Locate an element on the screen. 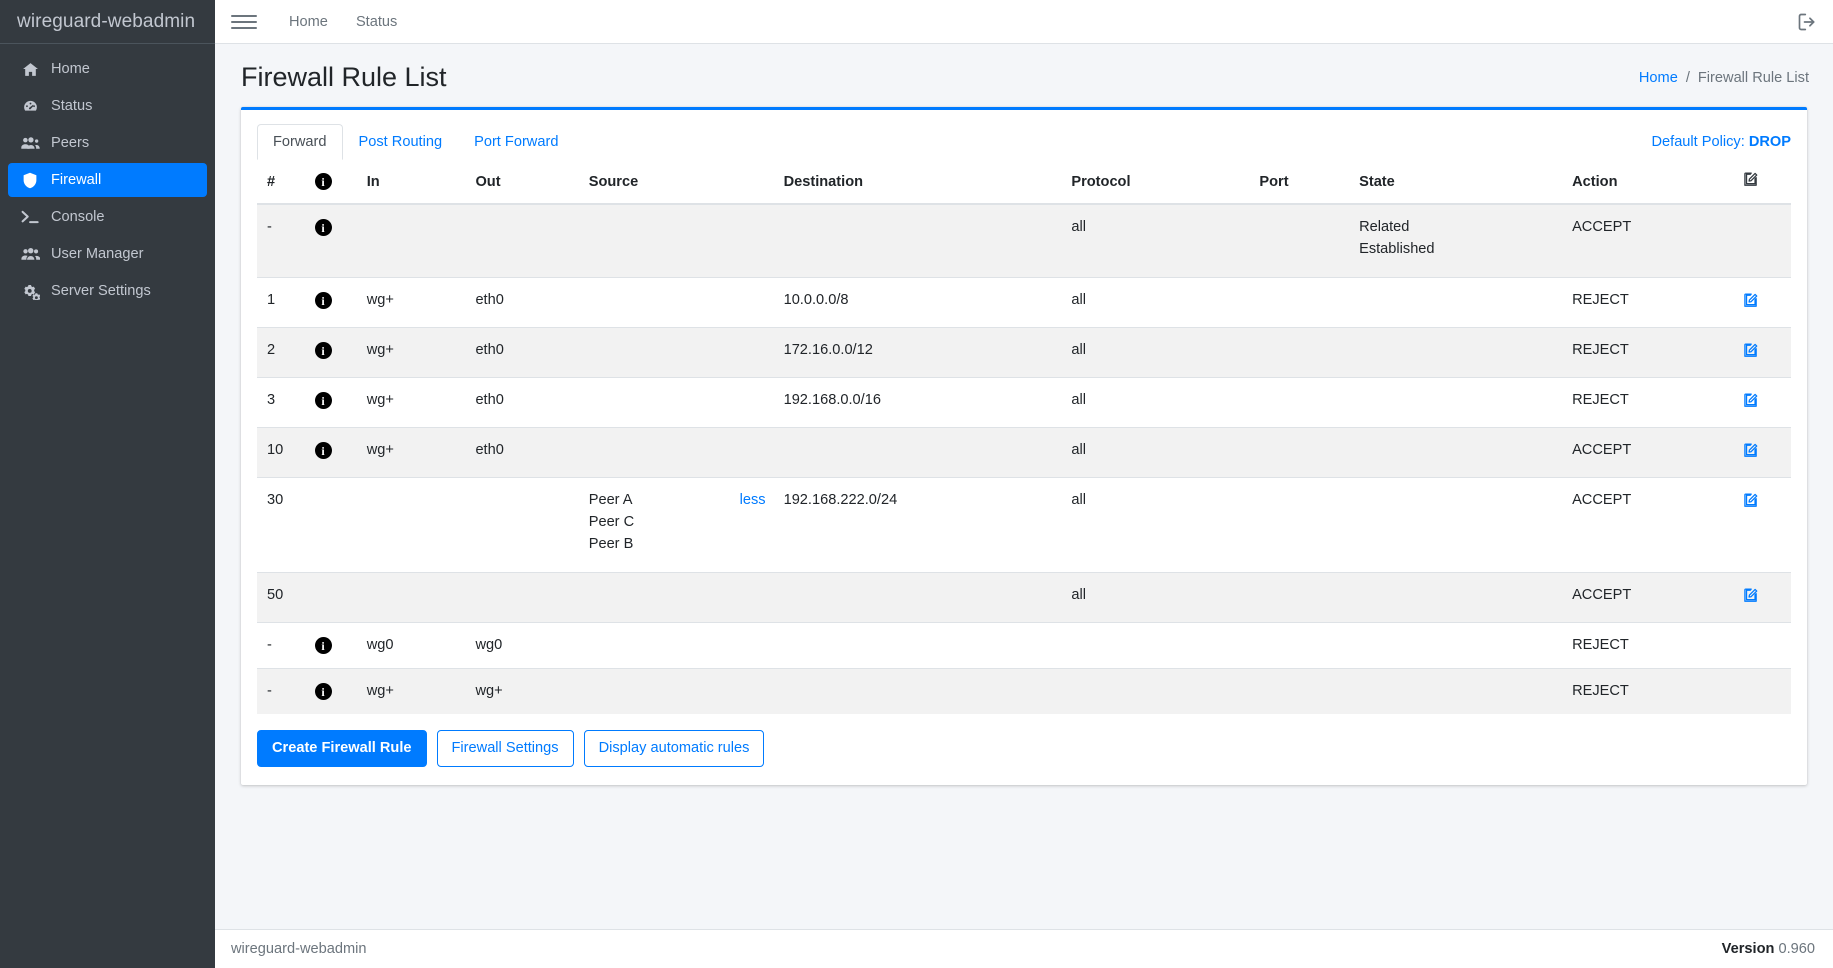 The width and height of the screenshot is (1833, 968). cell-destination: 192.168.222.0/24 is located at coordinates (917, 525).